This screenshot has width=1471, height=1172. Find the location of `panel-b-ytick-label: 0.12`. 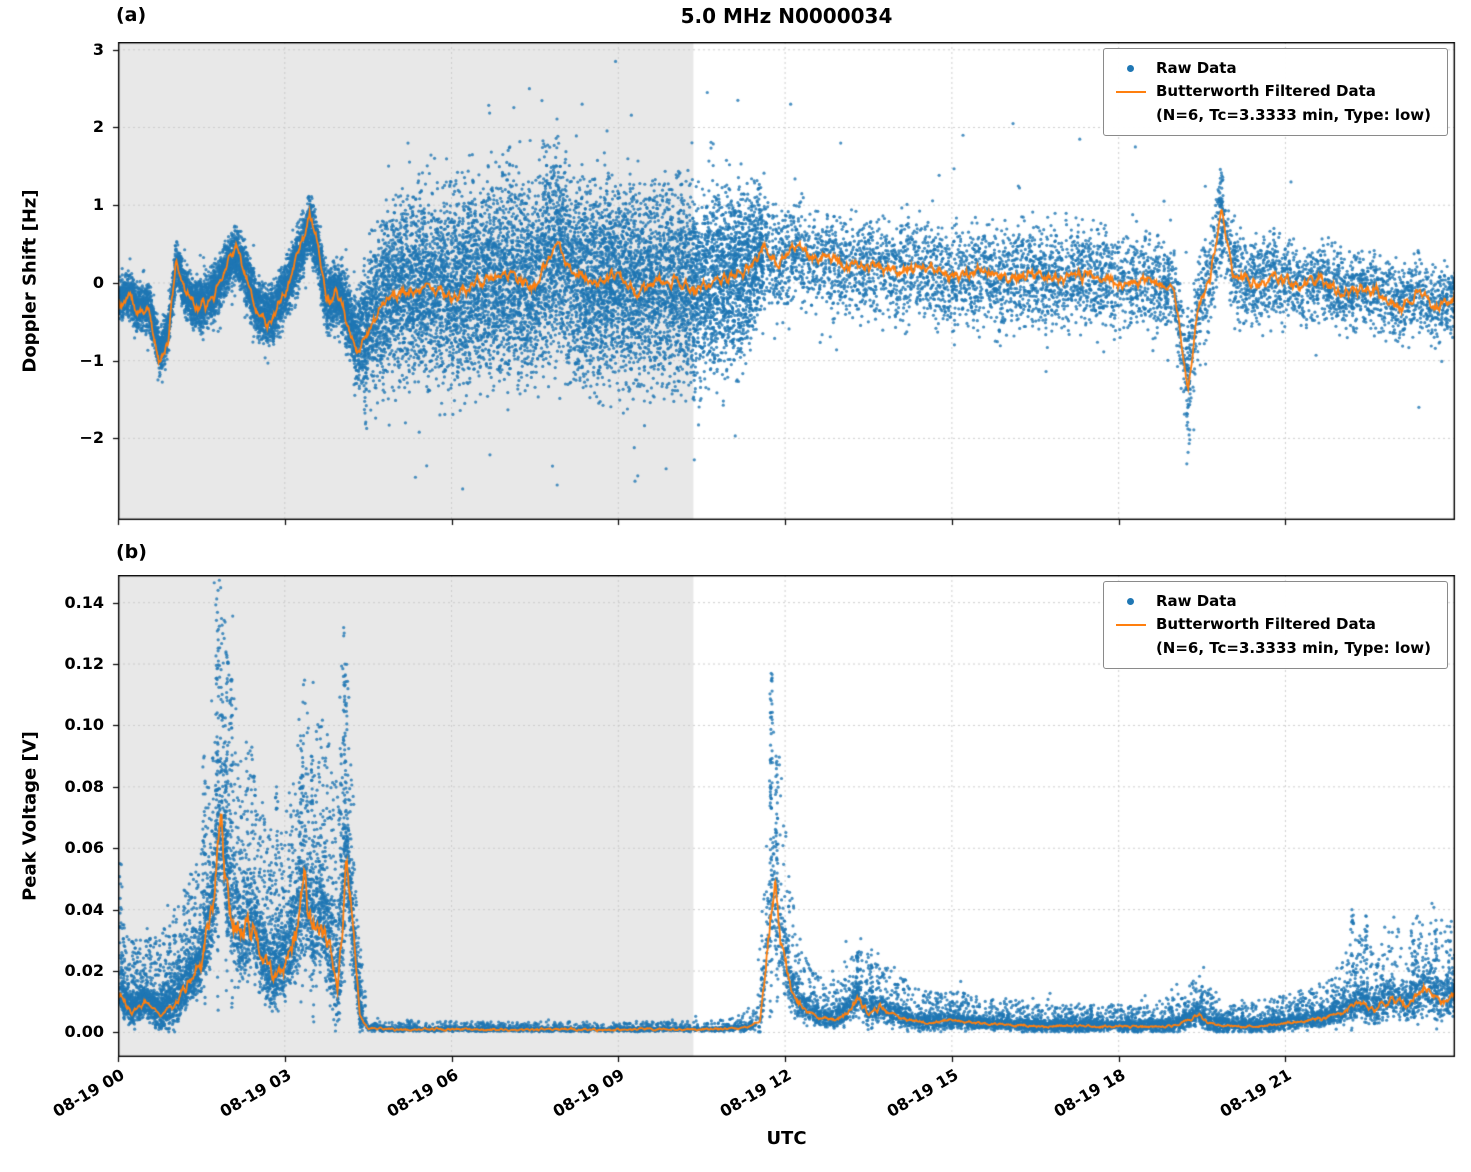

panel-b-ytick-label: 0.12 is located at coordinates (84, 664).